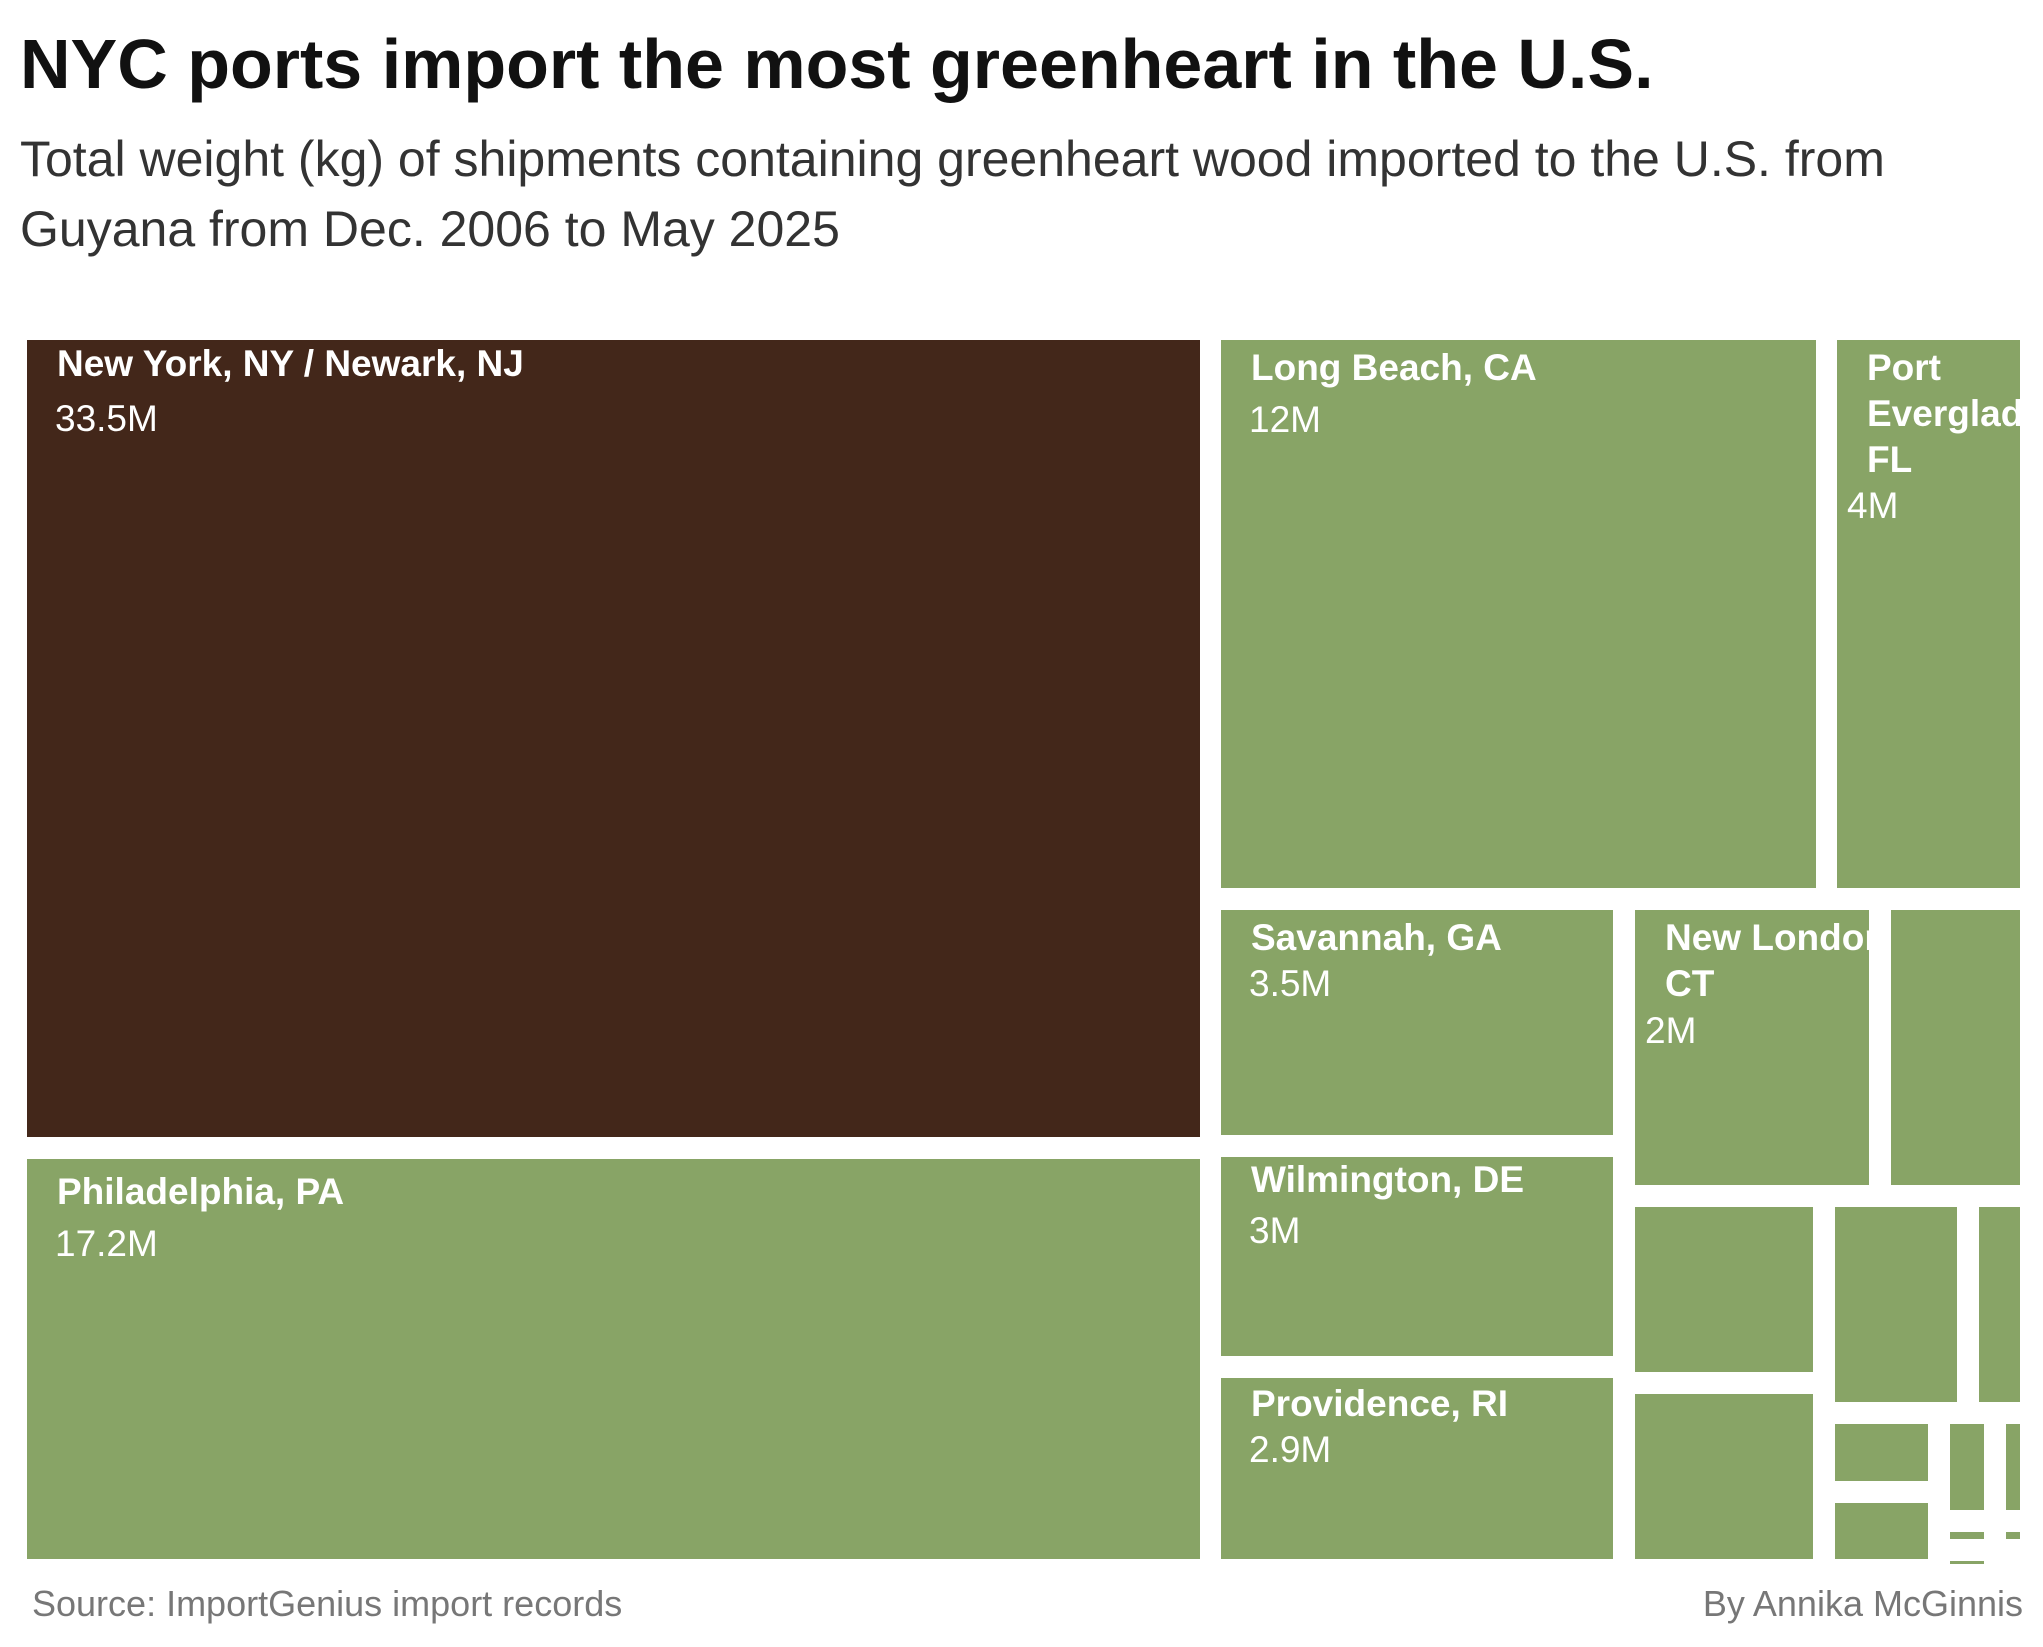  I want to click on tile-name-label: Long Beach, CA, so click(1394, 367).